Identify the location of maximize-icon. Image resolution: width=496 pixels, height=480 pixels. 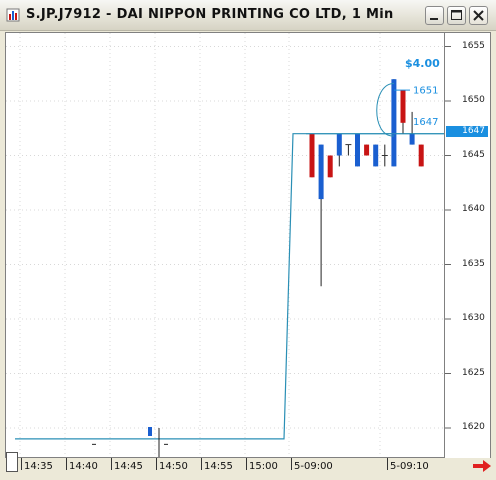
(456, 15).